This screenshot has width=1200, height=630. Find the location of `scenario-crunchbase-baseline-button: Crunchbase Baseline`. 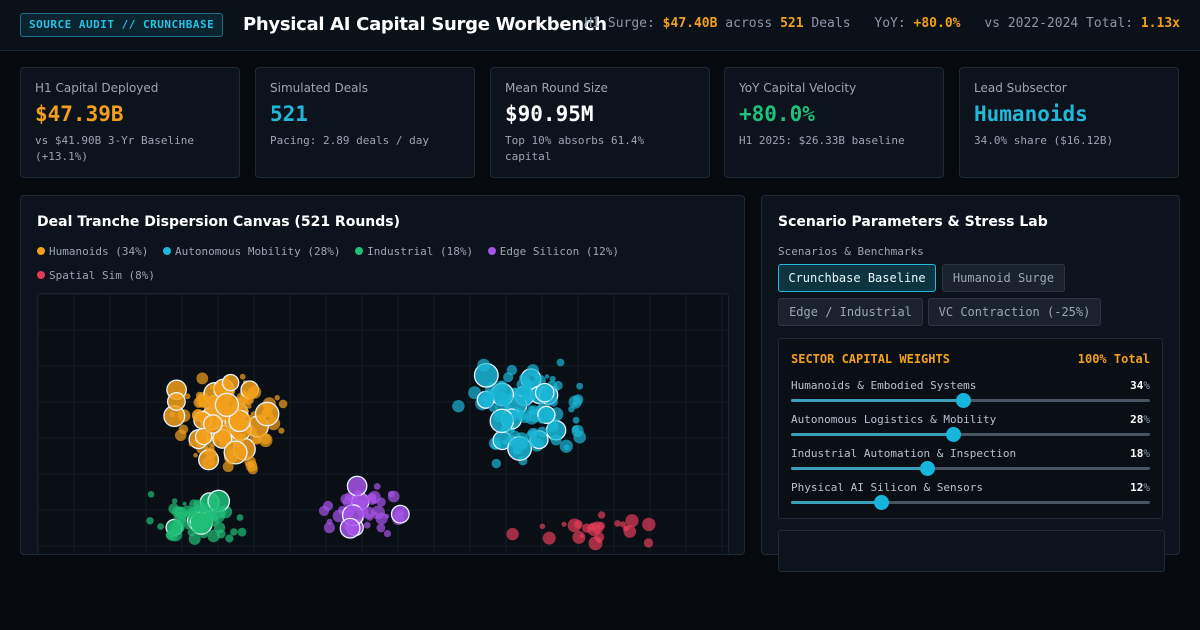

scenario-crunchbase-baseline-button: Crunchbase Baseline is located at coordinates (857, 278).